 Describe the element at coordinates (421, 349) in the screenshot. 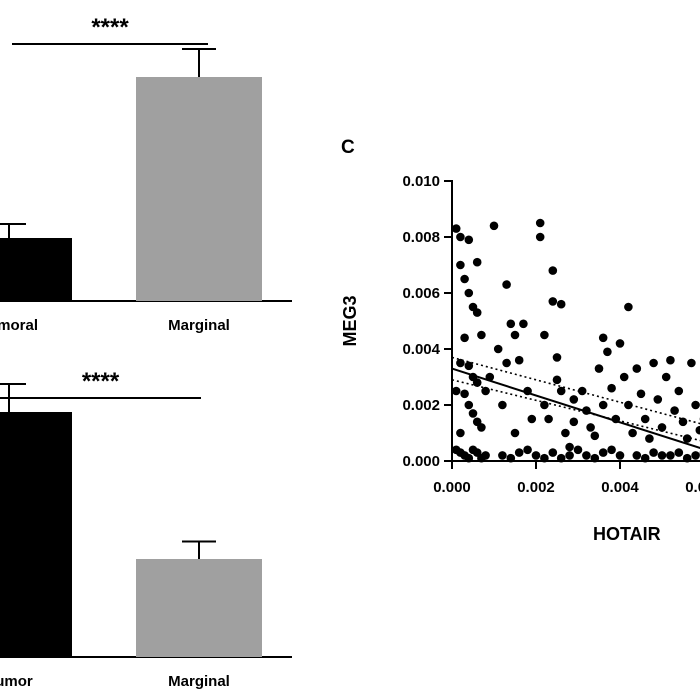

I see `y-tick-label: 0.004` at that location.